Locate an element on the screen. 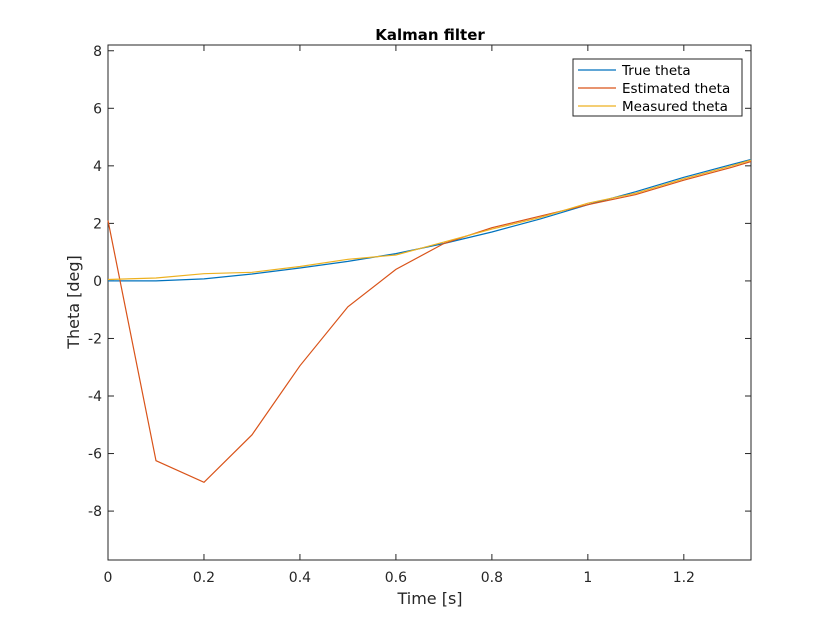 The width and height of the screenshot is (830, 630). chart-title: Kalman filter is located at coordinates (430, 35).